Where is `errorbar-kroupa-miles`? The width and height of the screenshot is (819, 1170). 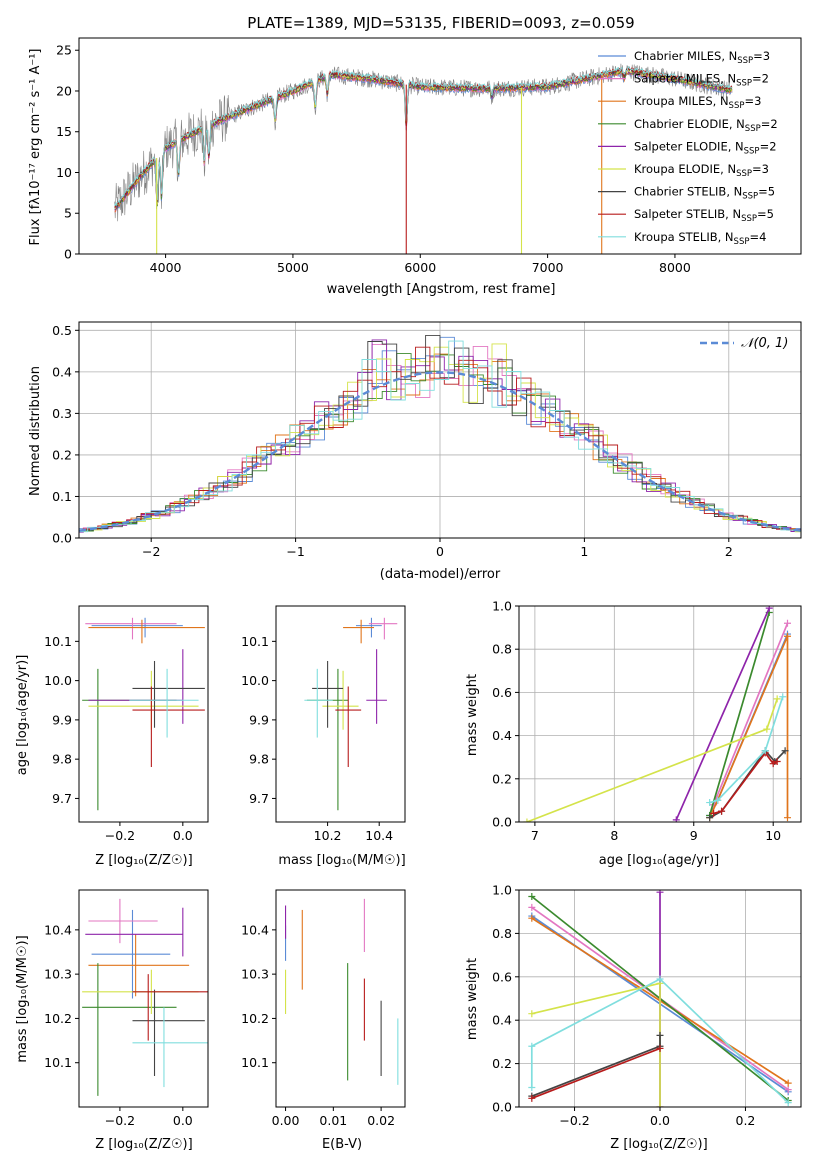 errorbar-kroupa-miles is located at coordinates (146, 631).